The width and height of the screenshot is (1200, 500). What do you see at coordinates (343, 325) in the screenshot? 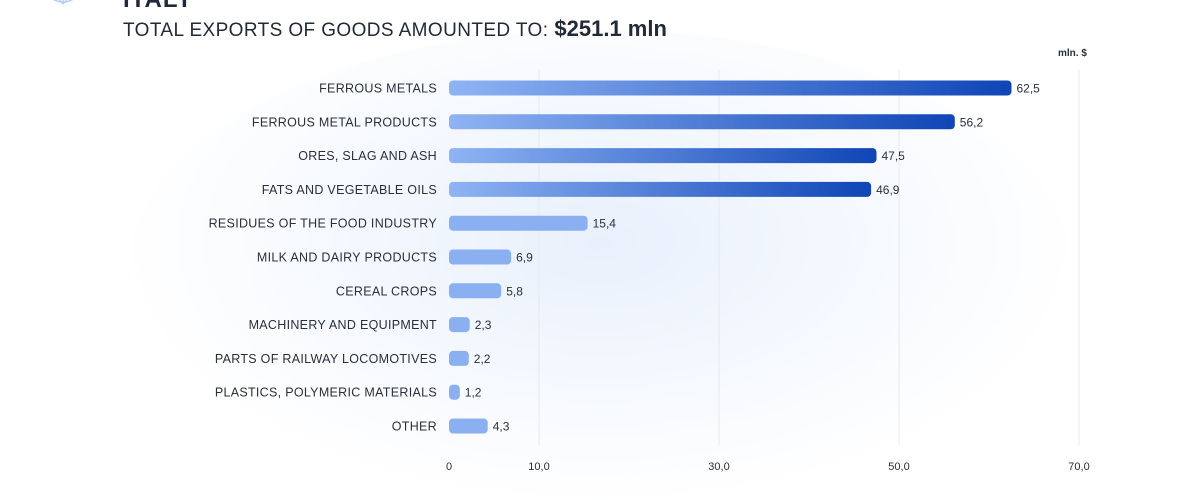
I see `category-label: MACHINERY AND EQUIPMENT` at bounding box center [343, 325].